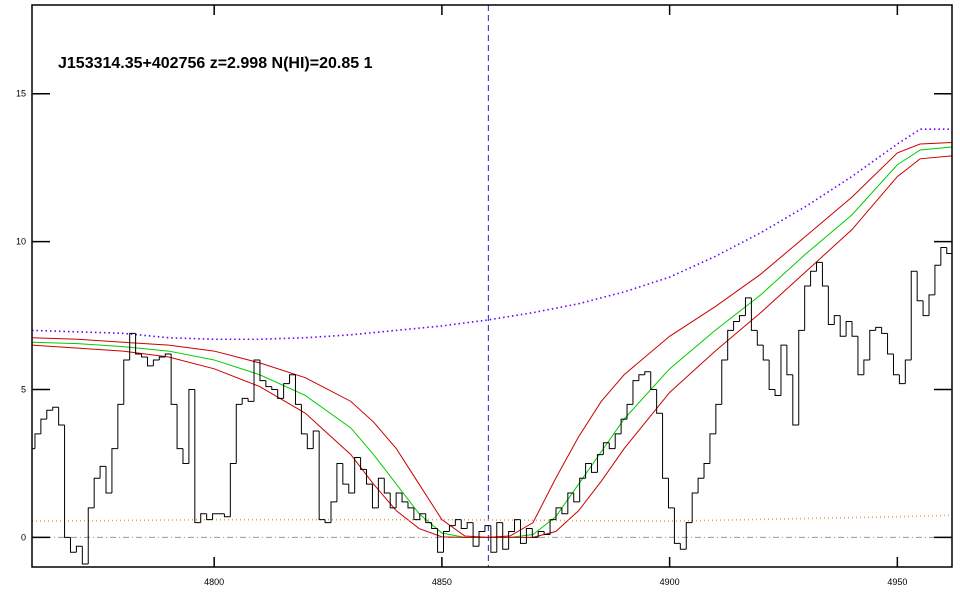 This screenshot has height=600, width=960. What do you see at coordinates (670, 582) in the screenshot?
I see `x-tick-label: 4900` at bounding box center [670, 582].